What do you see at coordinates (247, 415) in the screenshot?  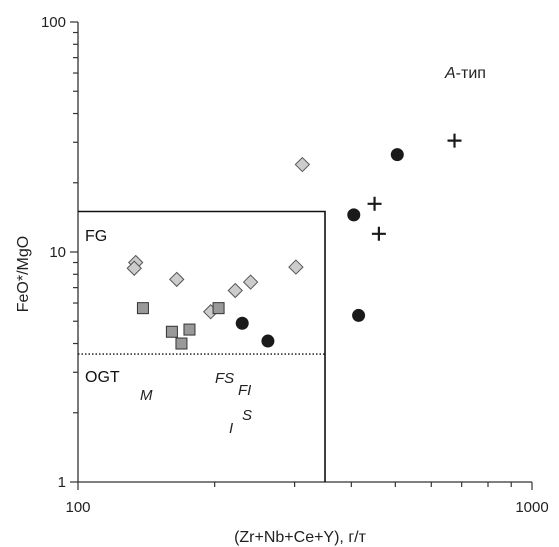 I see `granite-type-label-s: S` at bounding box center [247, 415].